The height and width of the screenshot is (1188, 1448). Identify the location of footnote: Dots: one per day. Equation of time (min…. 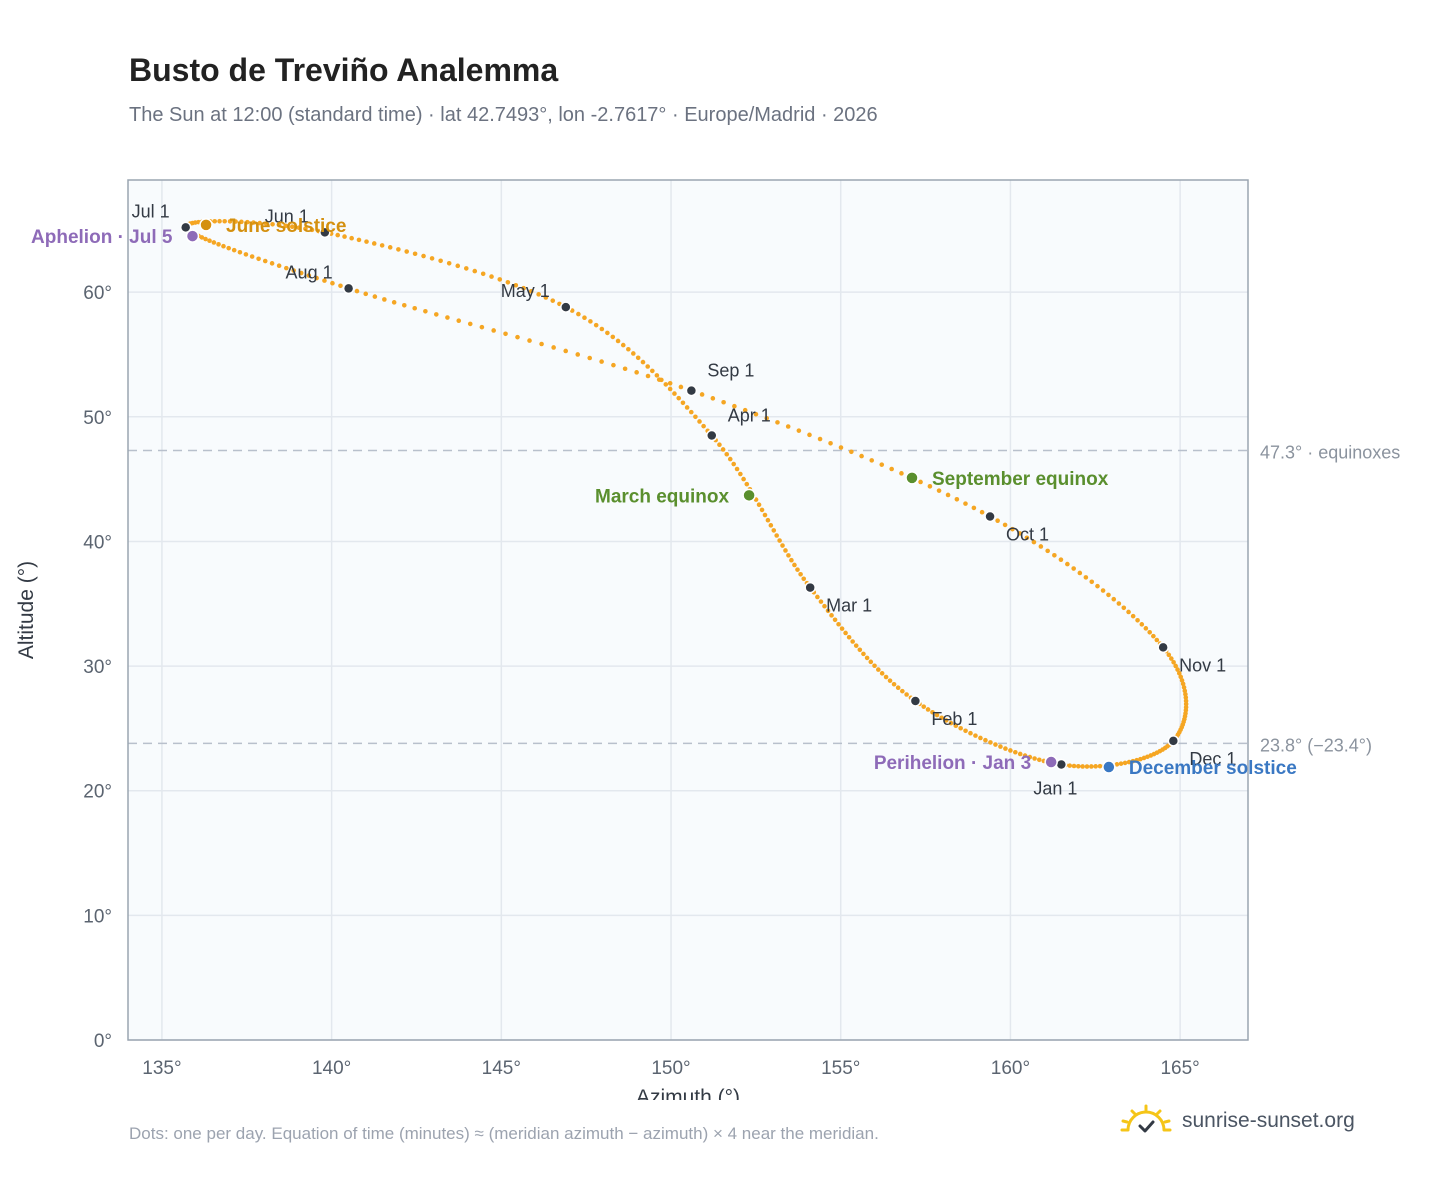
(504, 1133).